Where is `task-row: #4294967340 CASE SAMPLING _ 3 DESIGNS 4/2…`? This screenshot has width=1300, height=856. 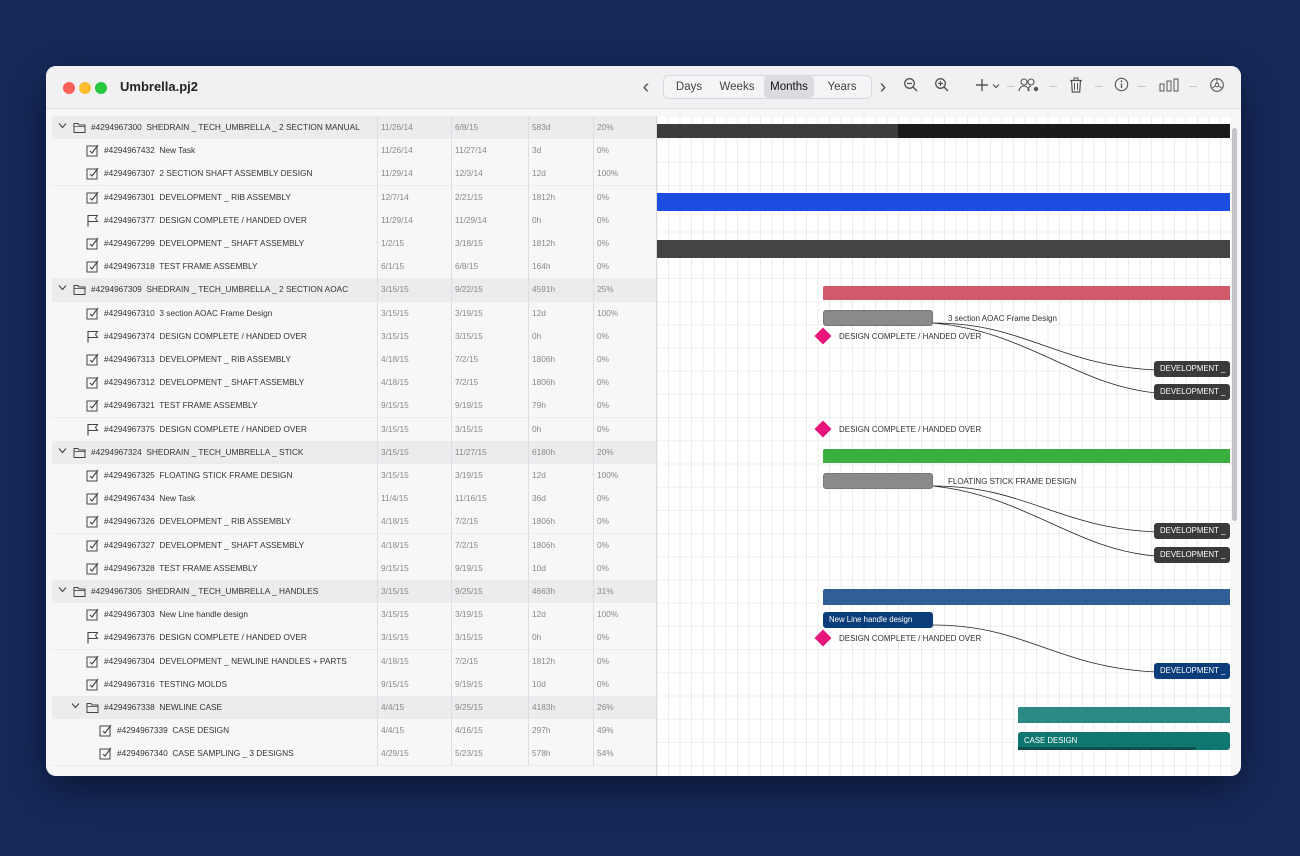
task-row: #4294967340 CASE SAMPLING _ 3 DESIGNS 4/2… is located at coordinates (354, 754).